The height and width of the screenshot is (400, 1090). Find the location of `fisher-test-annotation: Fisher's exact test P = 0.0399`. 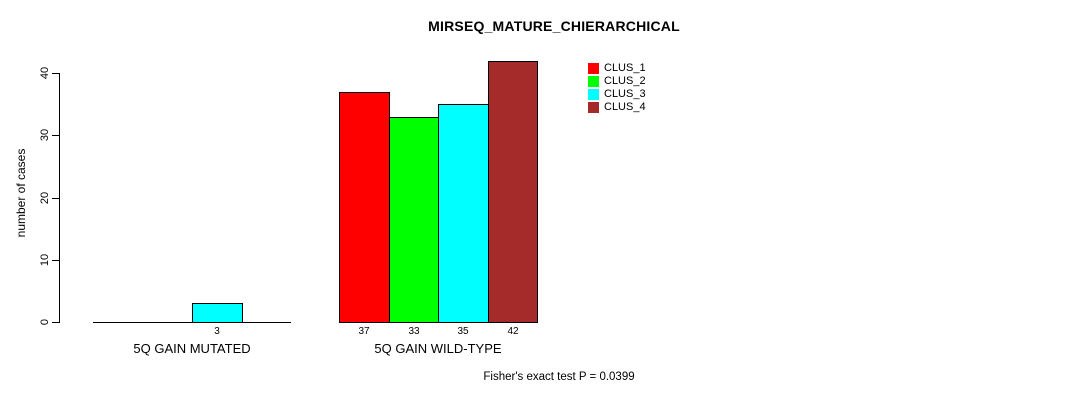

fisher-test-annotation: Fisher's exact test P = 0.0399 is located at coordinates (559, 377).